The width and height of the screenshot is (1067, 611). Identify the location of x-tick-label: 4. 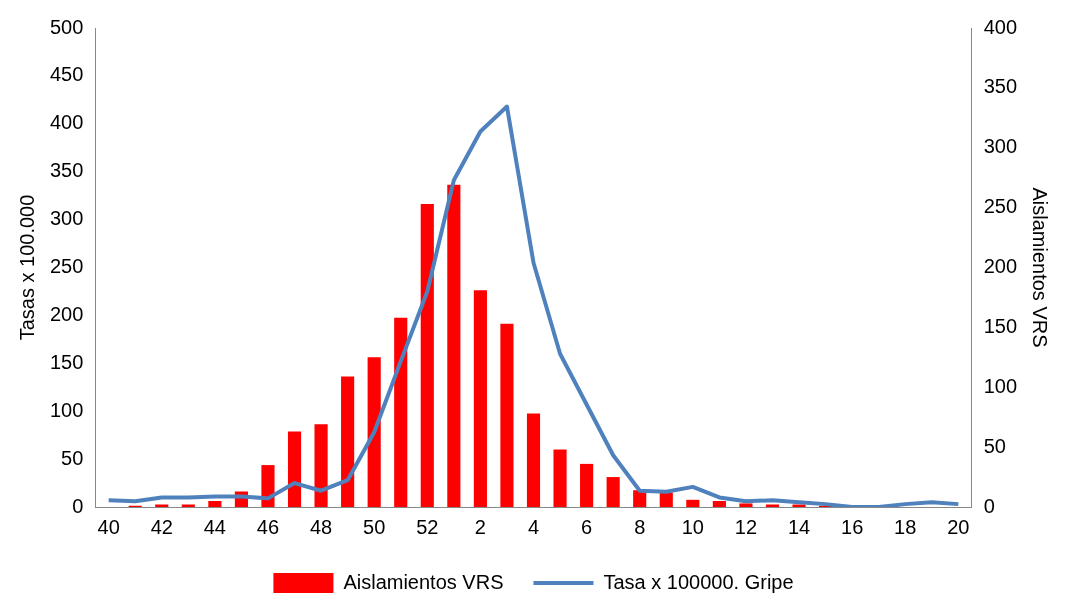
(533, 526).